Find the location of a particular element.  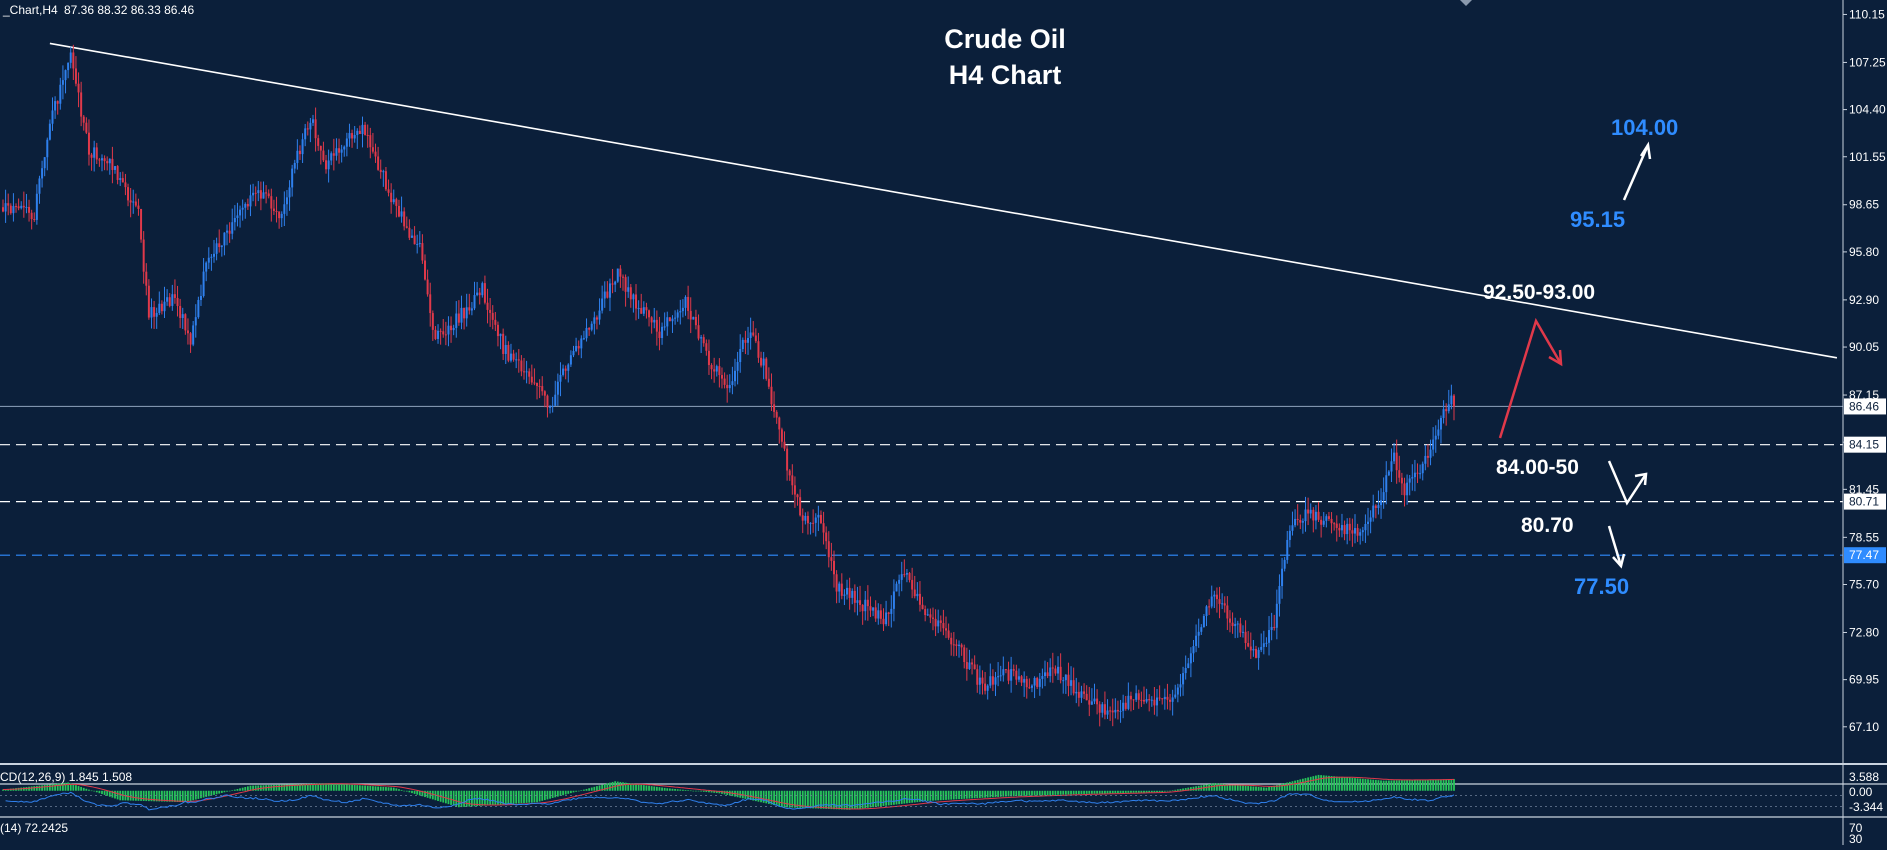

arrow-bounce-up-icon is located at coordinates (1627, 483).